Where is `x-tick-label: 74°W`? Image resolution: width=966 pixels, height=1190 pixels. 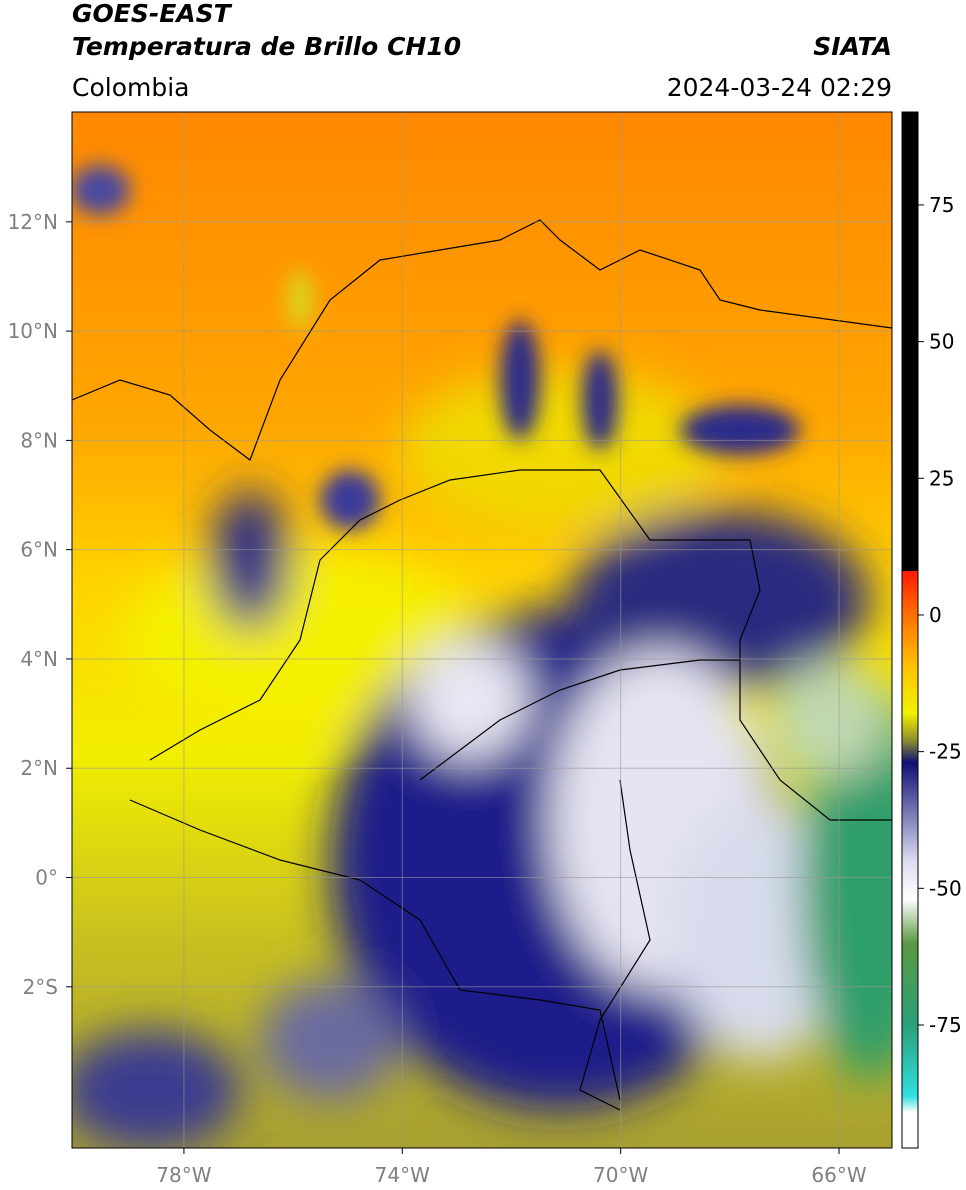
x-tick-label: 74°W is located at coordinates (402, 1175).